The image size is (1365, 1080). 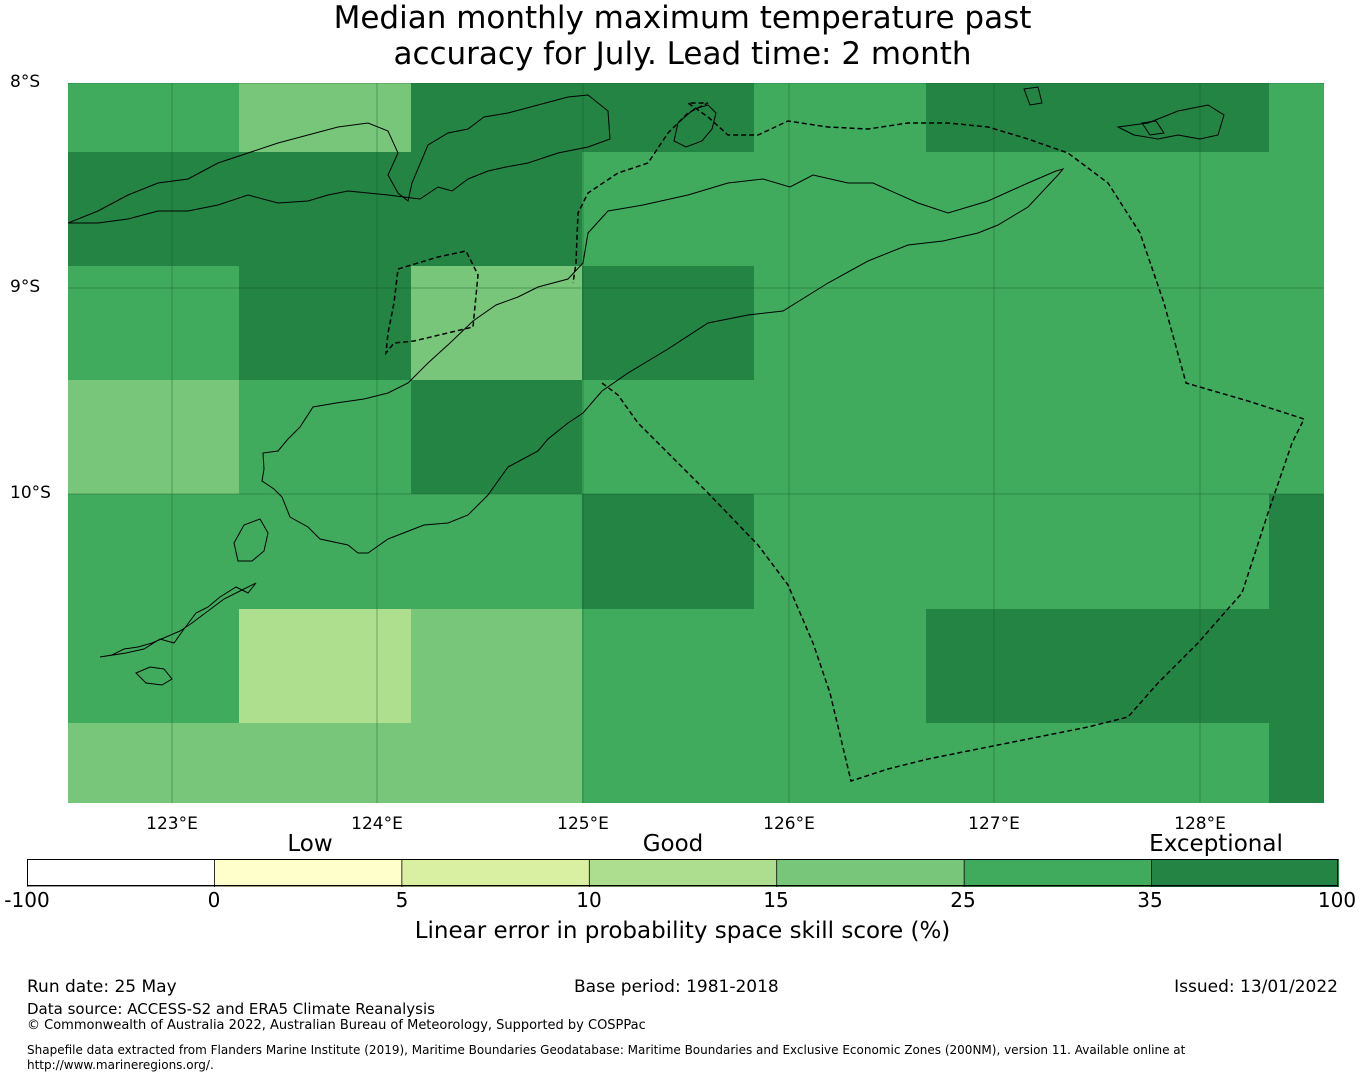 I want to click on lon-label-125e: 125°E, so click(x=583, y=824).